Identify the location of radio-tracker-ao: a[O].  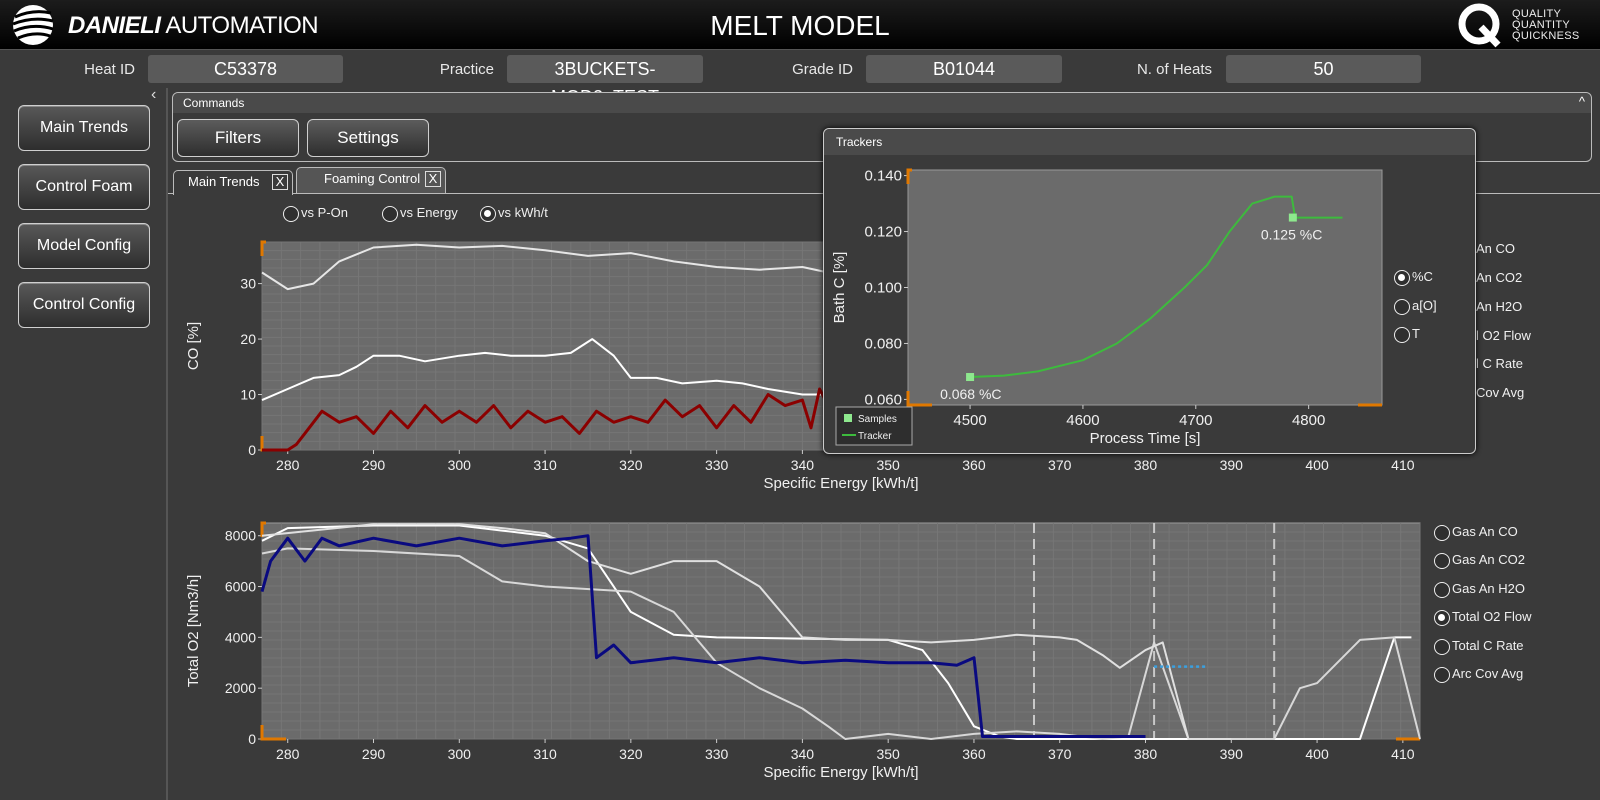
(1415, 306).